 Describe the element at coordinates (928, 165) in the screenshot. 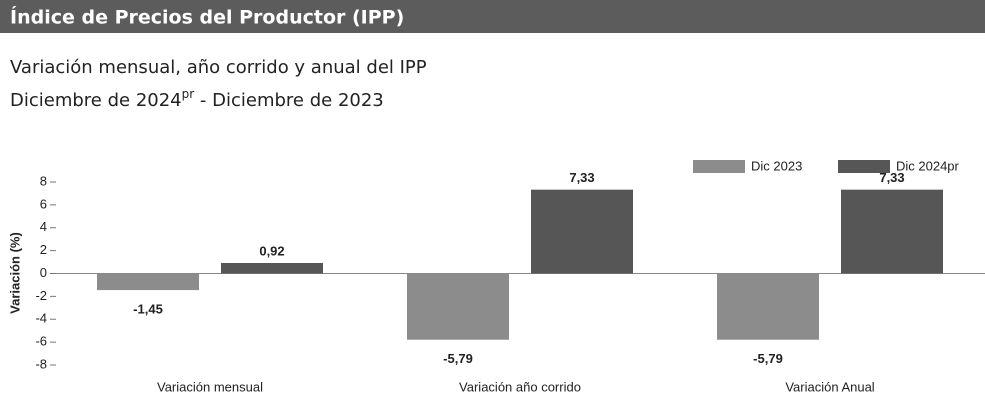

I see `legend-label: Dic 2024pr` at that location.